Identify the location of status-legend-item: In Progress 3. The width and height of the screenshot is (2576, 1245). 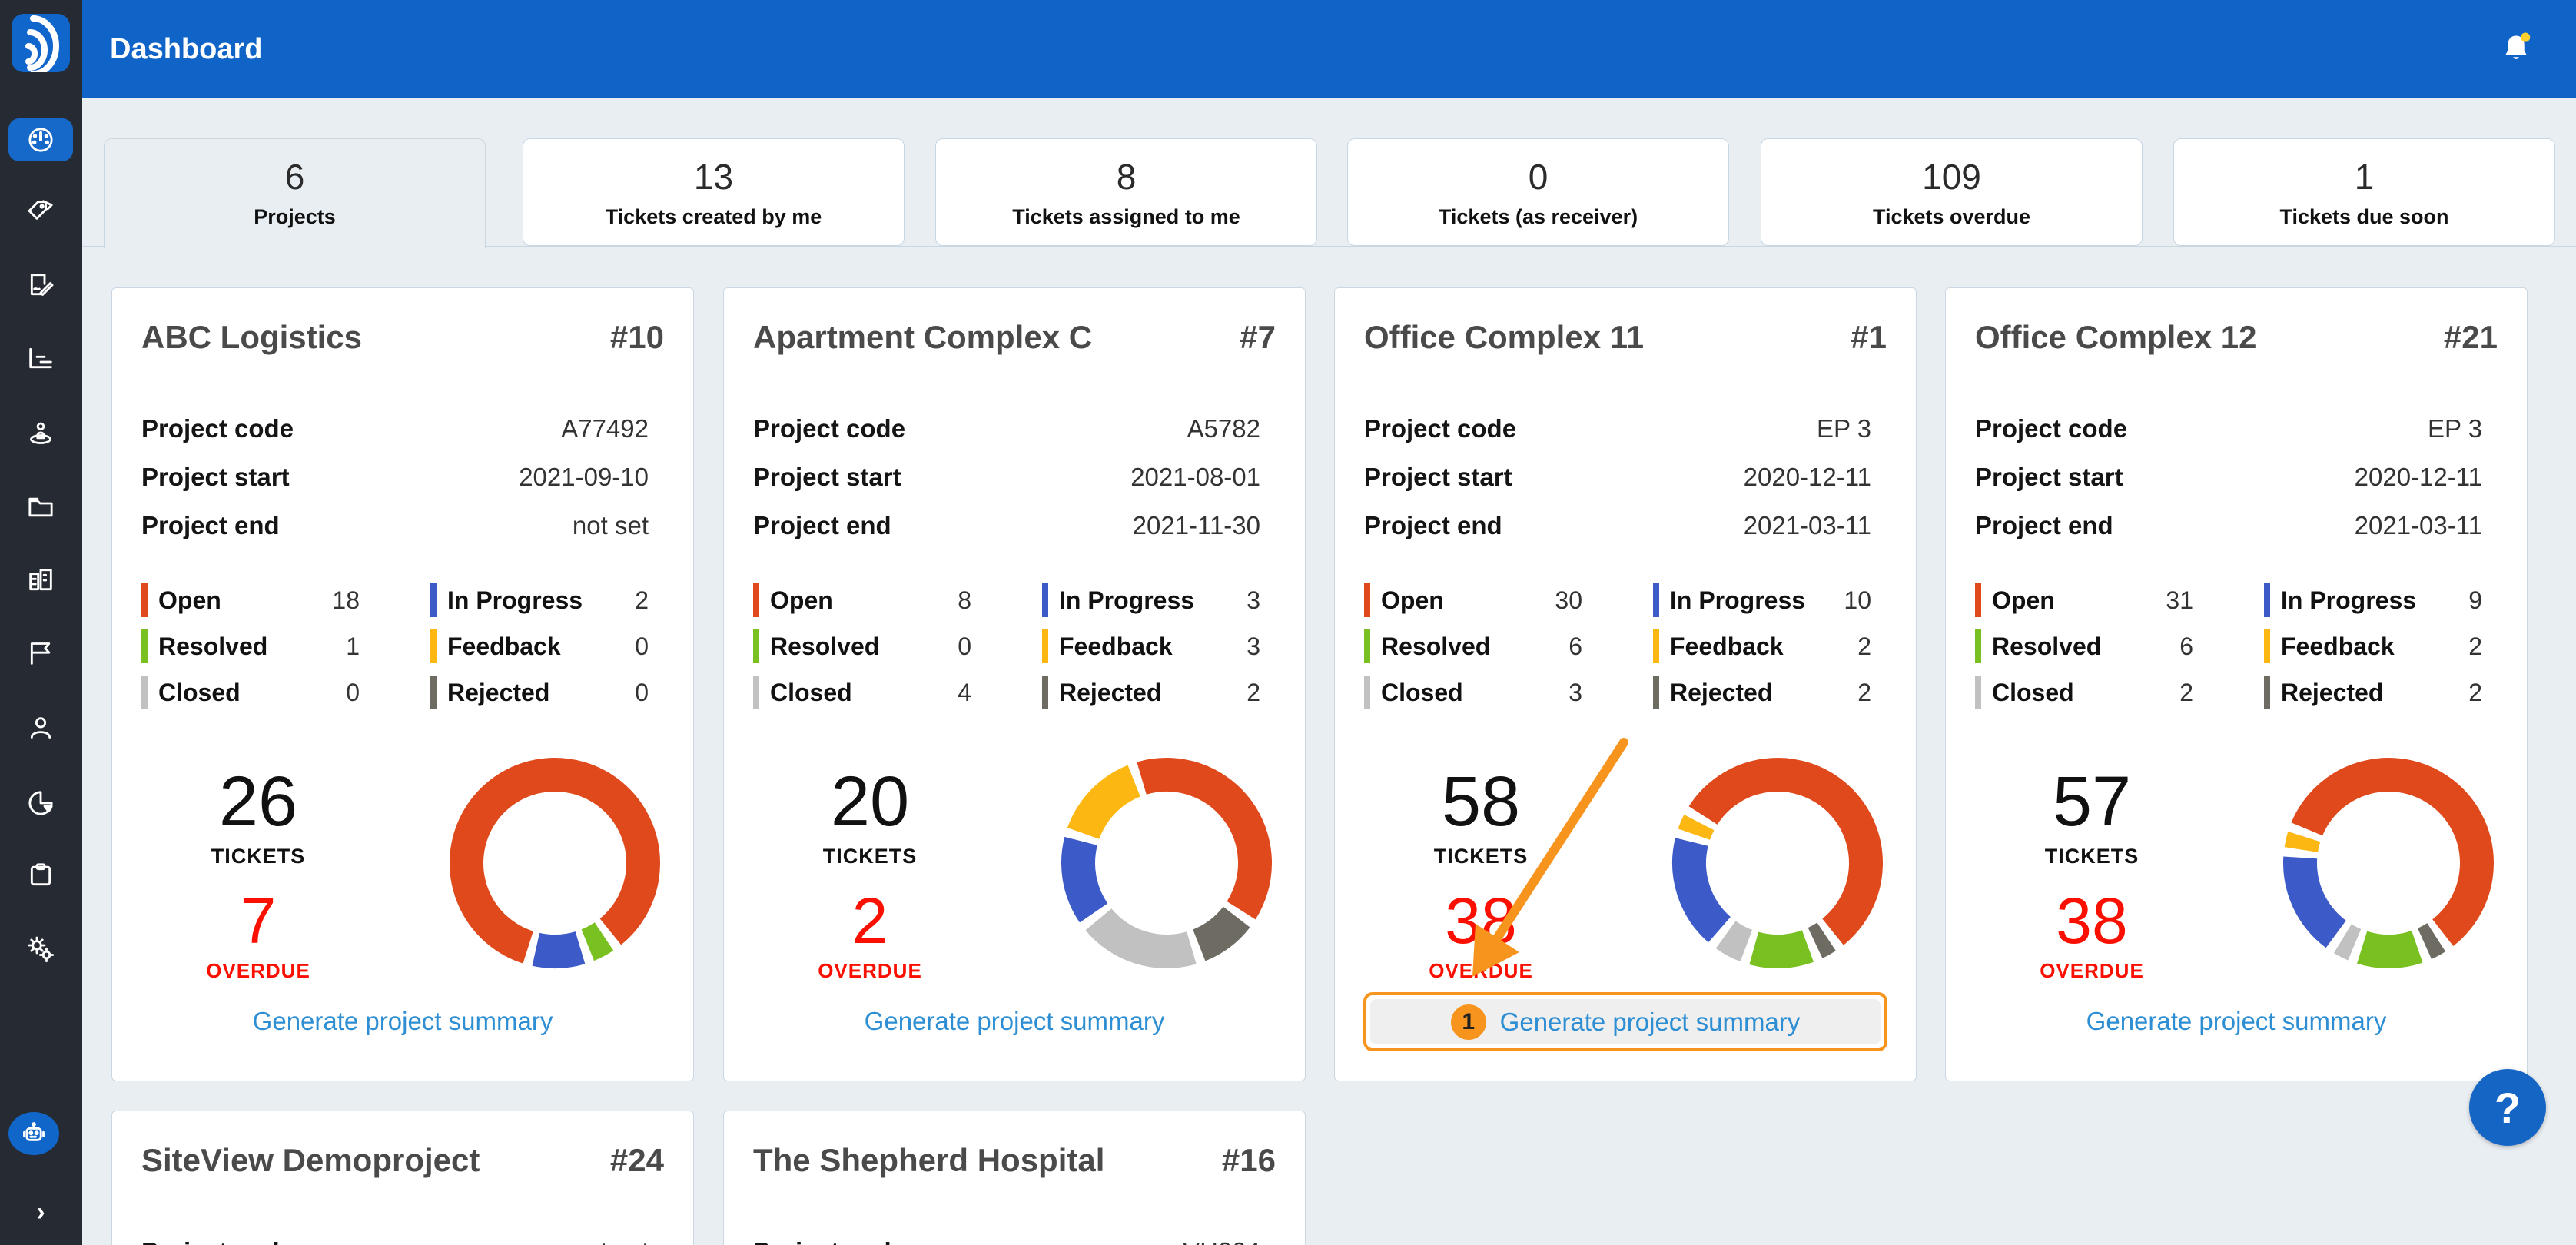
(1159, 600).